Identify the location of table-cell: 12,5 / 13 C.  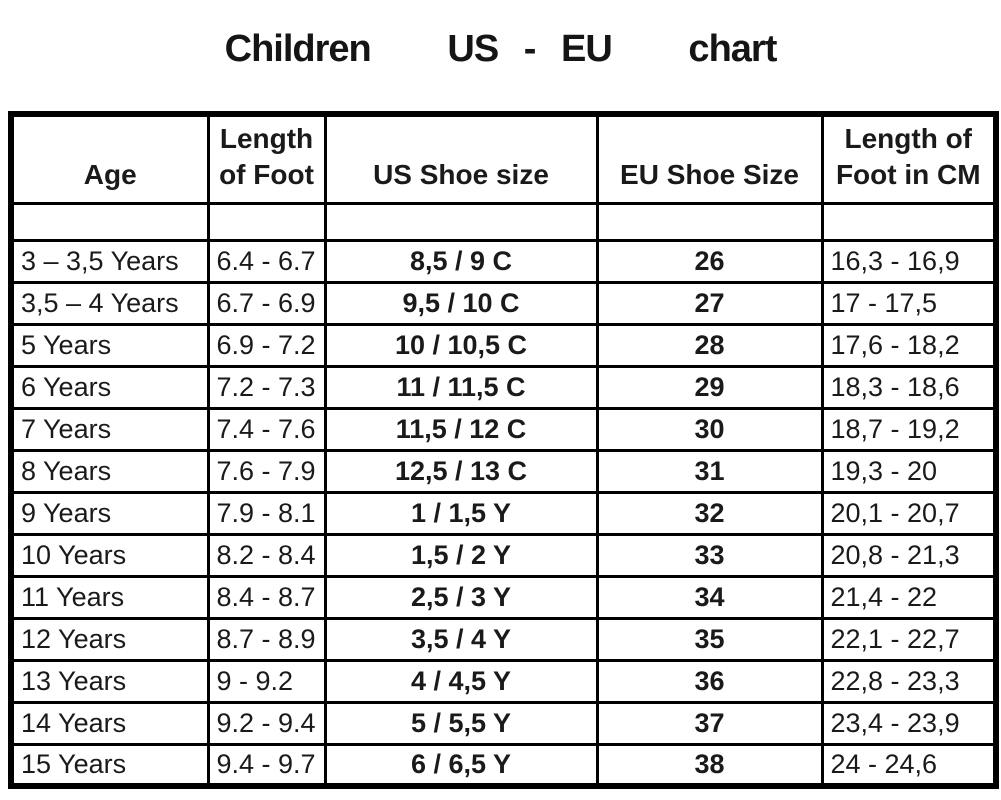
(461, 471).